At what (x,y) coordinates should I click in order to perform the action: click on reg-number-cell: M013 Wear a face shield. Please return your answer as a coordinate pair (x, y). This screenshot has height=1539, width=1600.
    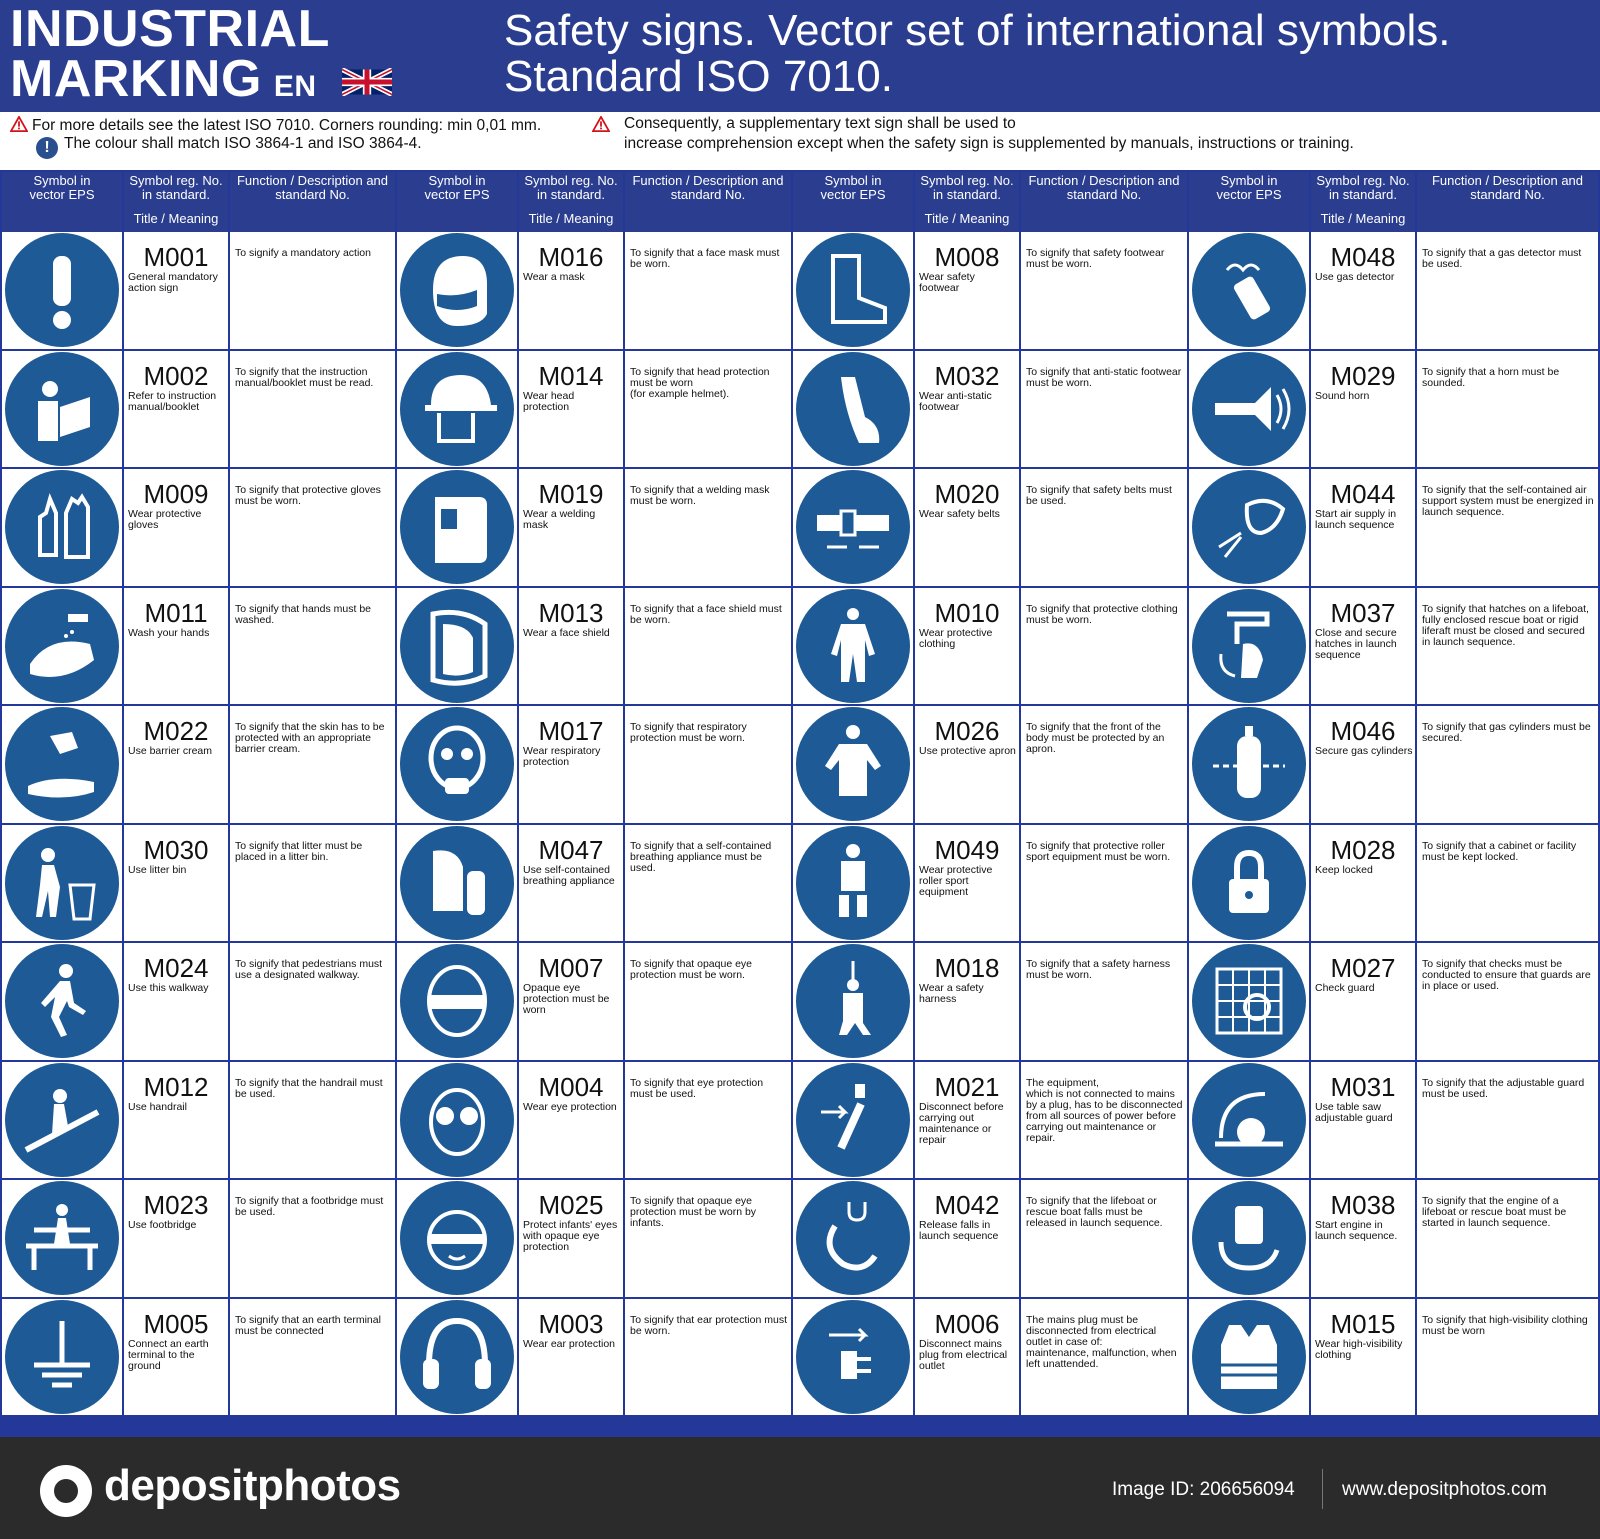
    Looking at the image, I should click on (571, 645).